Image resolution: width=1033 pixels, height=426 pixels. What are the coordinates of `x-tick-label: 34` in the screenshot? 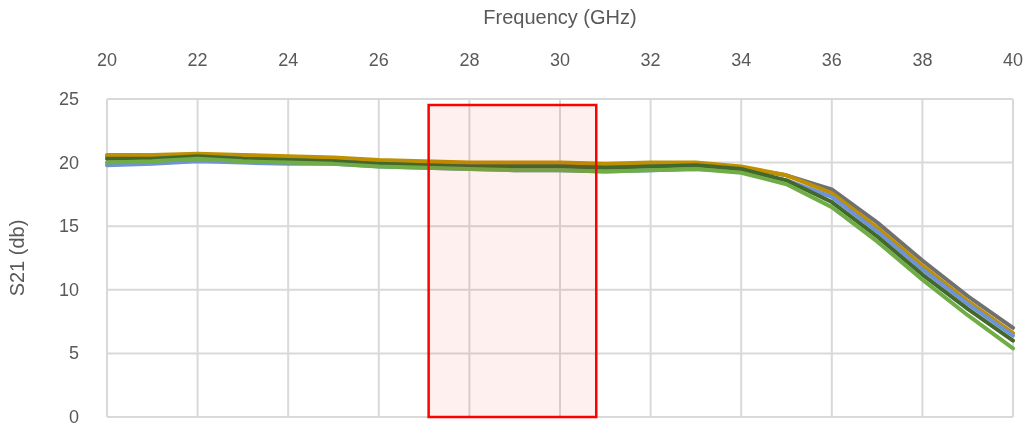 It's located at (741, 60).